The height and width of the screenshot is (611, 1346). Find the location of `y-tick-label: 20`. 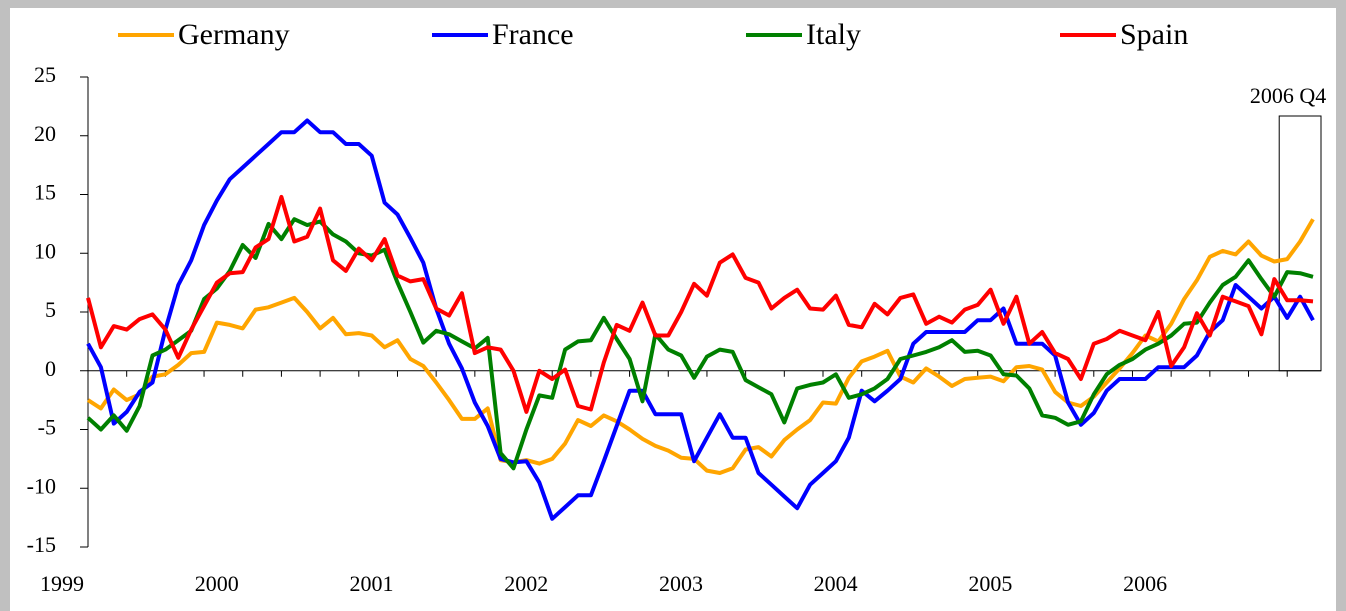

y-tick-label: 20 is located at coordinates (45, 133).